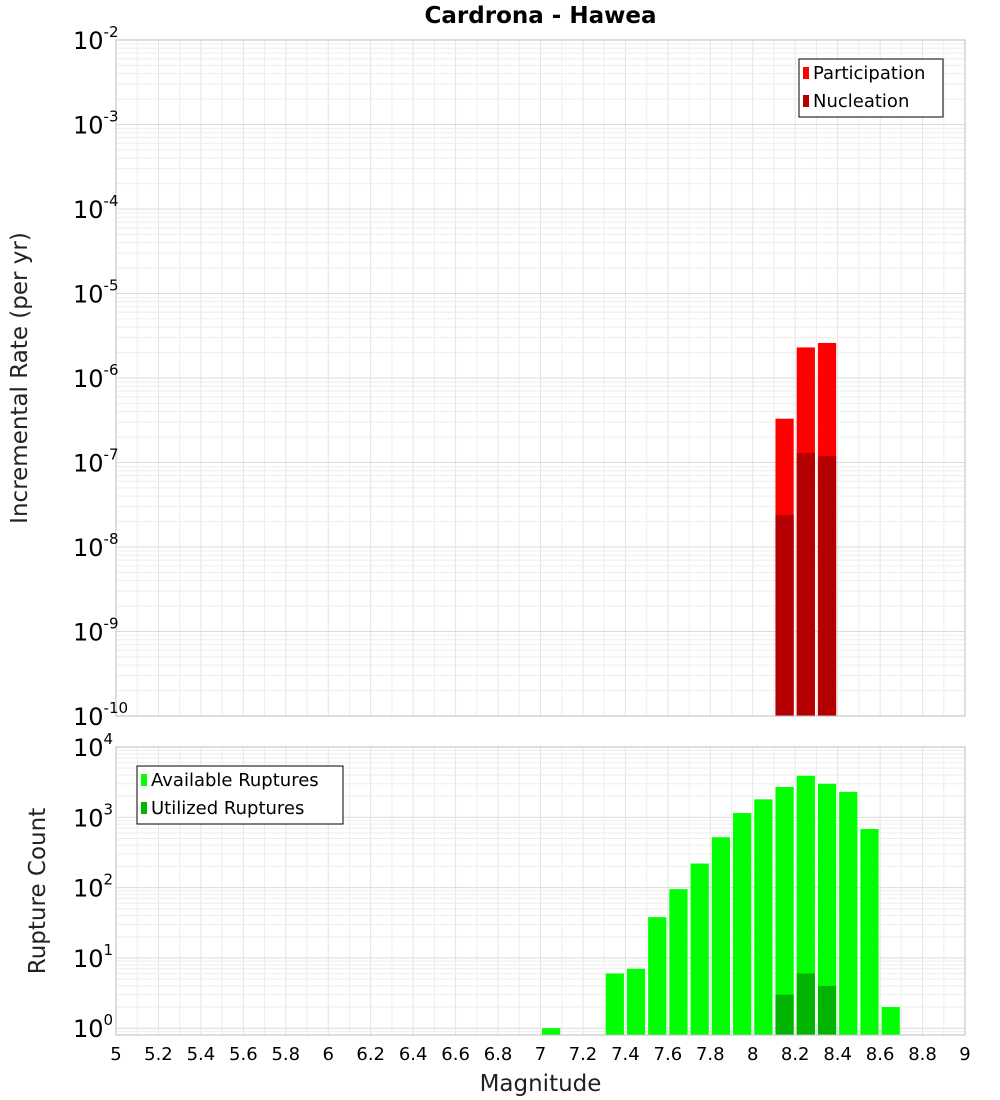 Image resolution: width=1000 pixels, height=1100 pixels. Describe the element at coordinates (922, 1054) in the screenshot. I see `x-tick-label: 8.8` at that location.